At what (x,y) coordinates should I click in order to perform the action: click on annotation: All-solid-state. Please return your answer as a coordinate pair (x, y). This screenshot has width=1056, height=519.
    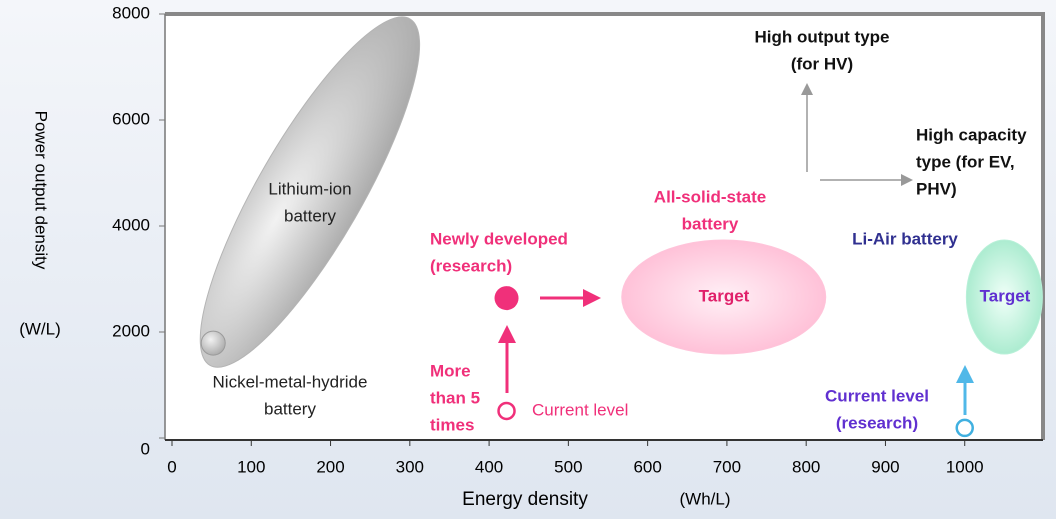
    Looking at the image, I should click on (710, 196).